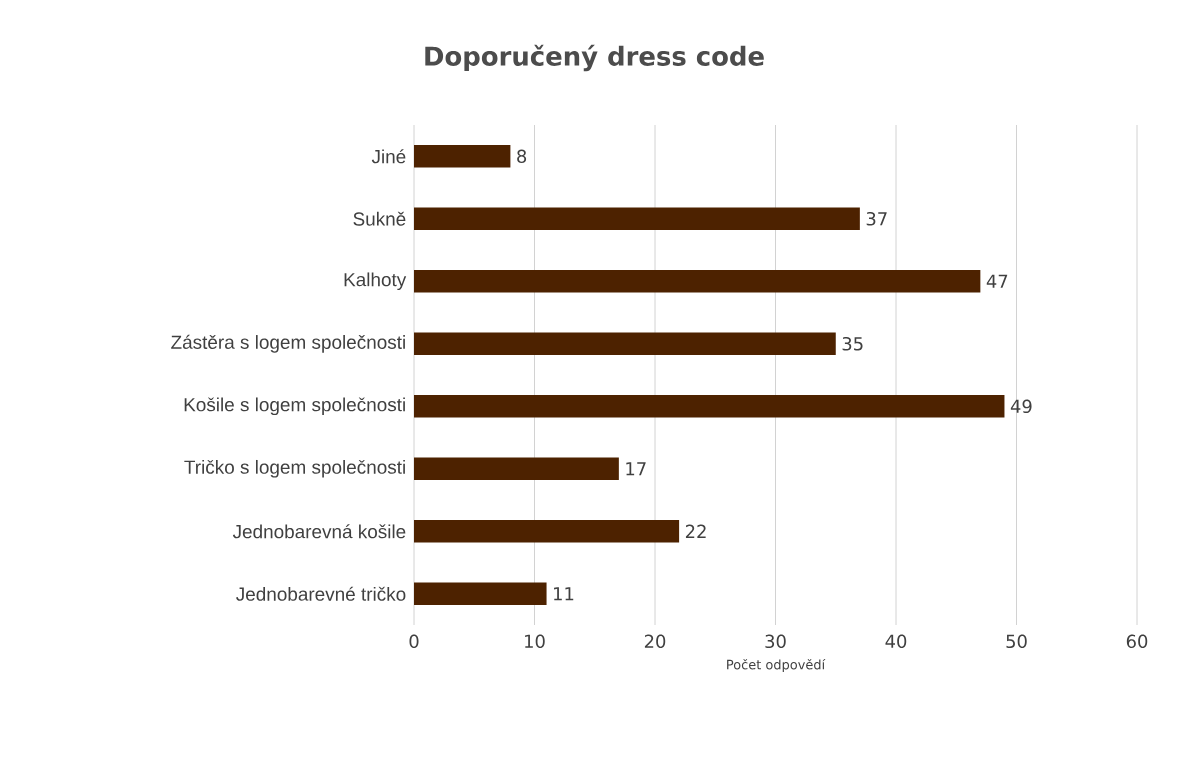 Image resolution: width=1179 pixels, height=758 pixels. What do you see at coordinates (319, 531) in the screenshot?
I see `y-tick-label: Jednobarevná košile` at bounding box center [319, 531].